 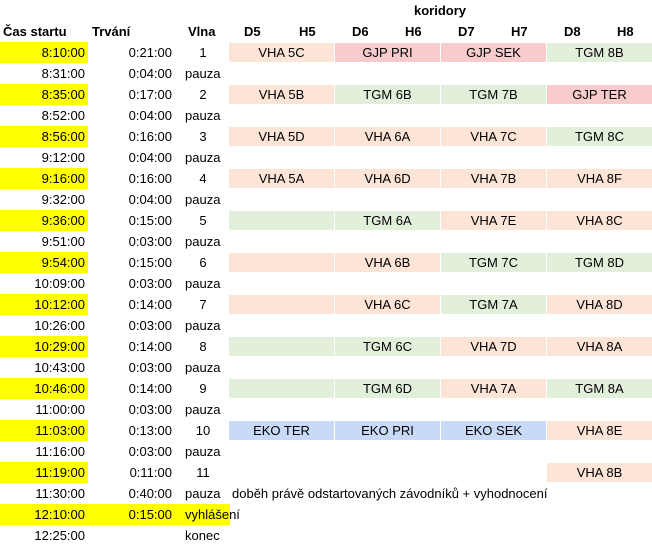 I want to click on corridor-group-cell: TGM 7C, so click(x=493, y=262).